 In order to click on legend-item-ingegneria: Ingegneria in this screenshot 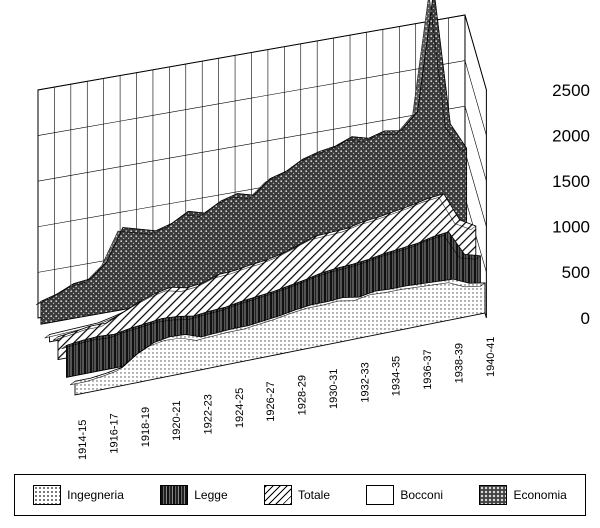, I will do `click(78, 495)`.